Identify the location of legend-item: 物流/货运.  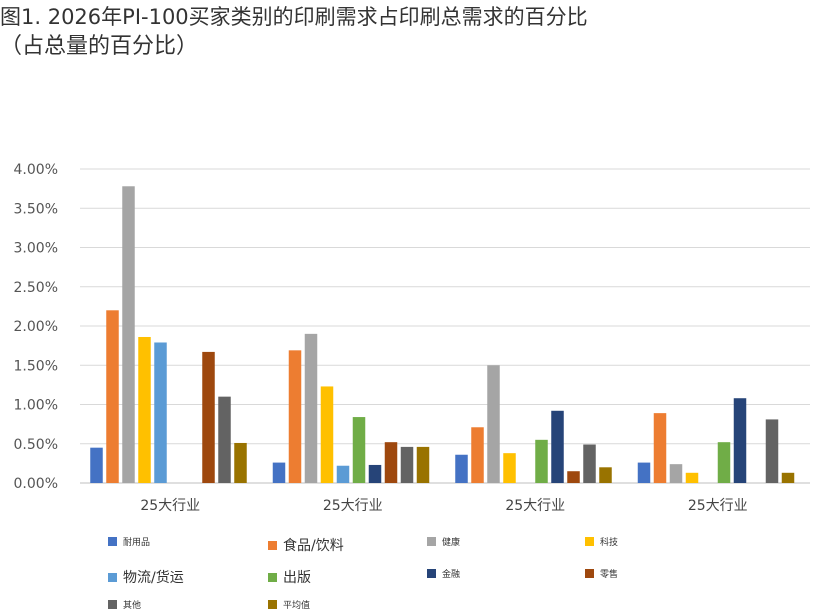
(146, 577).